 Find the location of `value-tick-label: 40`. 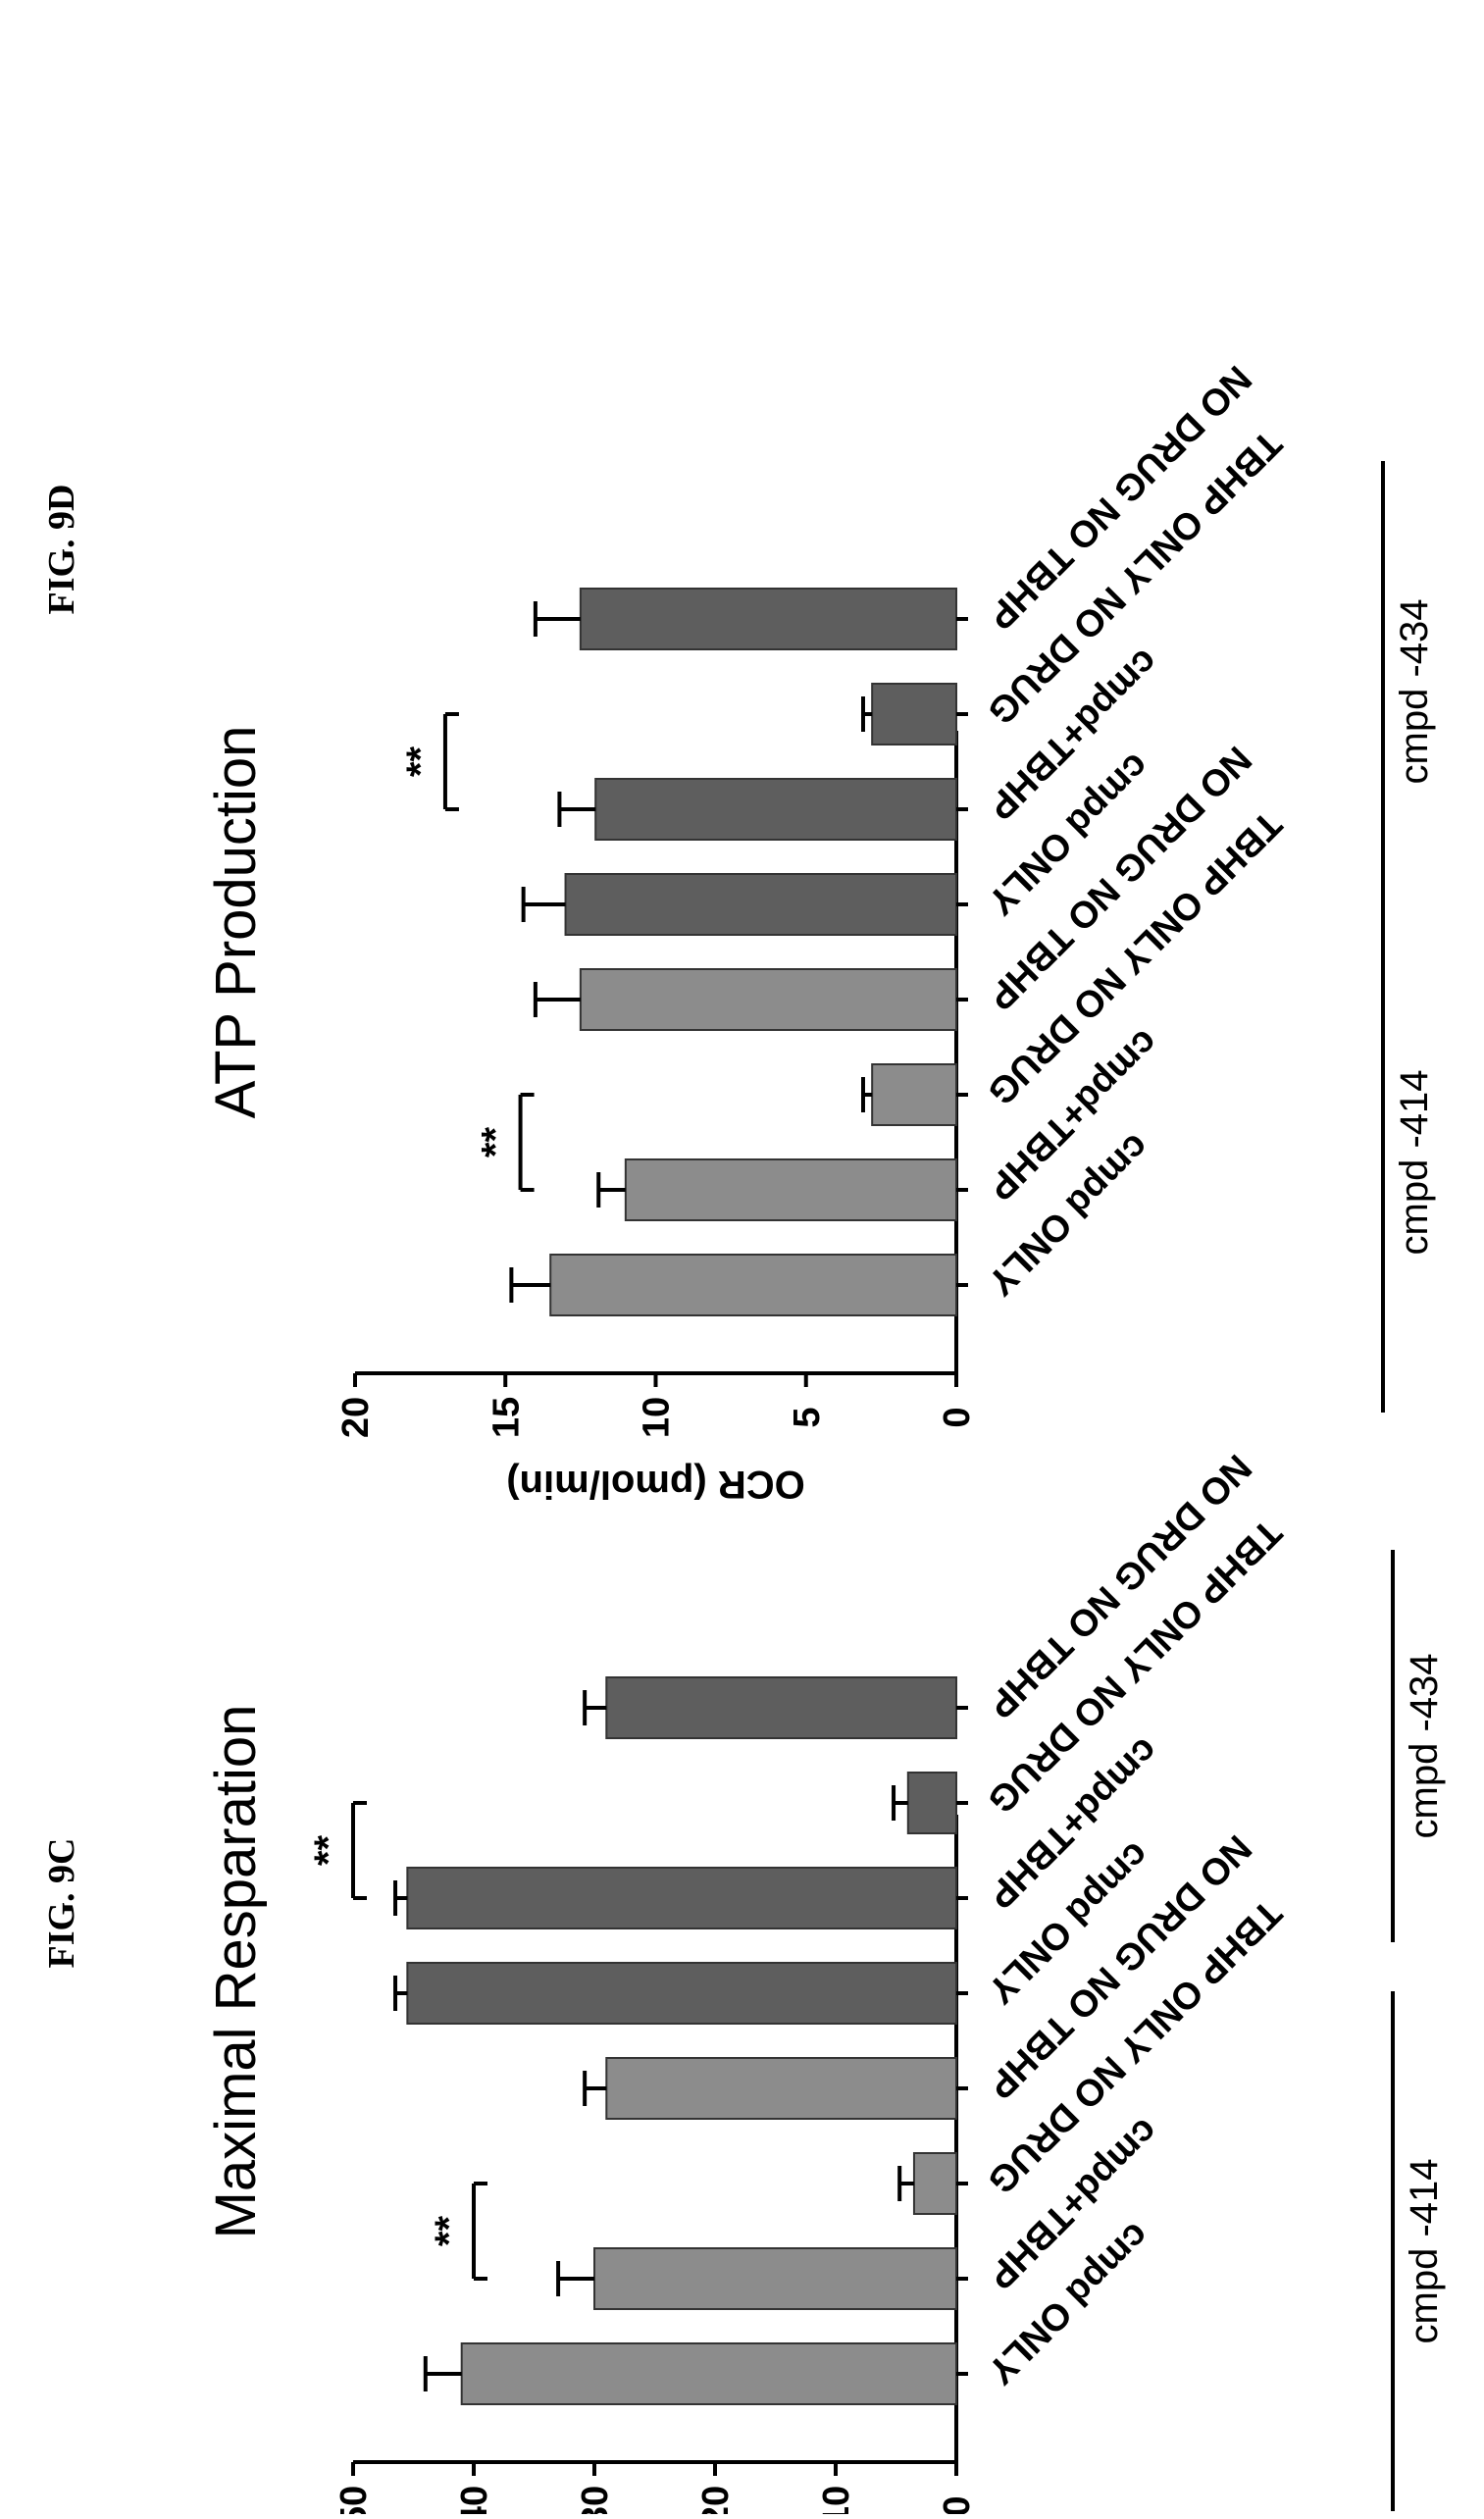

value-tick-label: 40 is located at coordinates (474, 2500).